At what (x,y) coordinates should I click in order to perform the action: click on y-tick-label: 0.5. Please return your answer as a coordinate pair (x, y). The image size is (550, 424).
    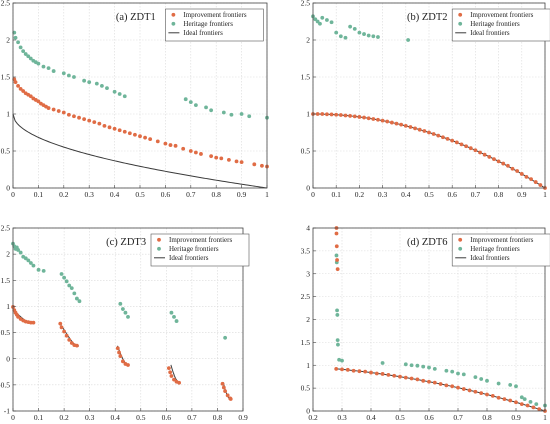
    Looking at the image, I should click on (6, 332).